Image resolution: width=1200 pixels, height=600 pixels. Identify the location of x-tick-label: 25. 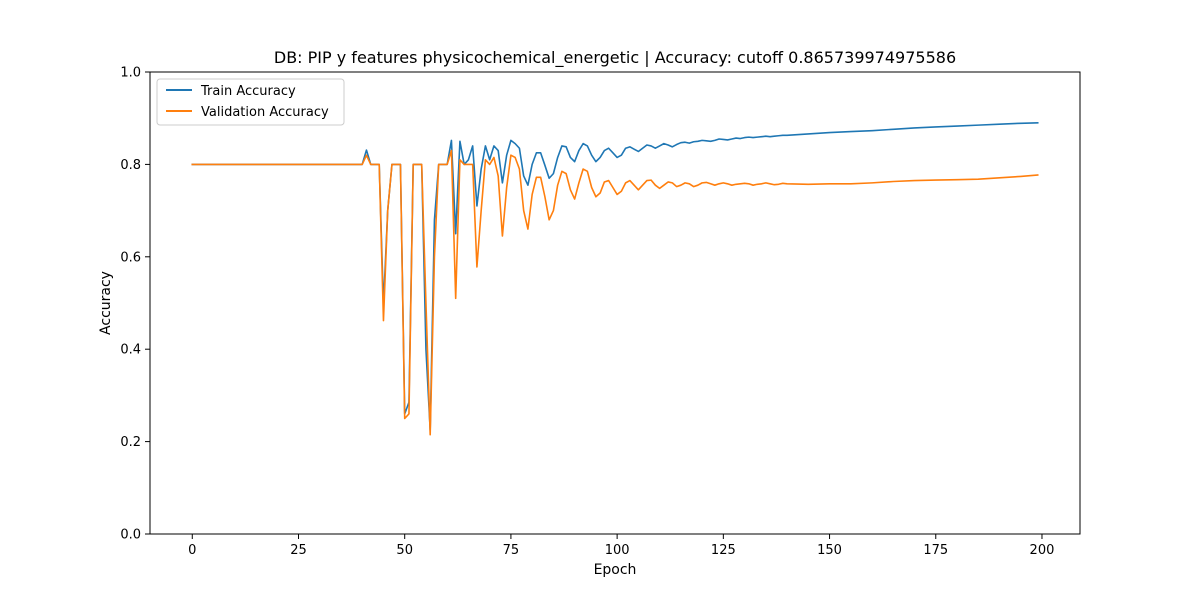
(298, 550).